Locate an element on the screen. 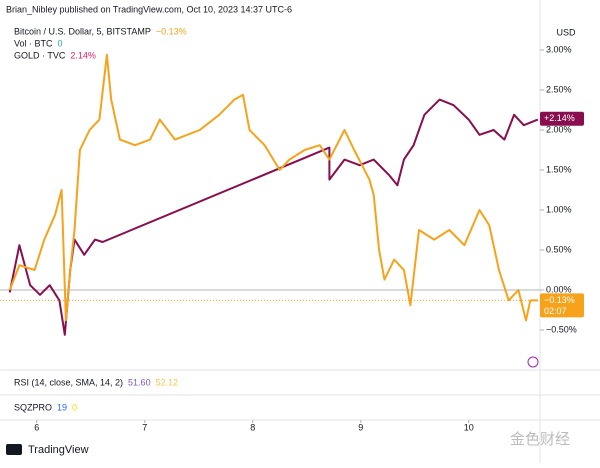  x-tick-label: 9 is located at coordinates (360, 427).